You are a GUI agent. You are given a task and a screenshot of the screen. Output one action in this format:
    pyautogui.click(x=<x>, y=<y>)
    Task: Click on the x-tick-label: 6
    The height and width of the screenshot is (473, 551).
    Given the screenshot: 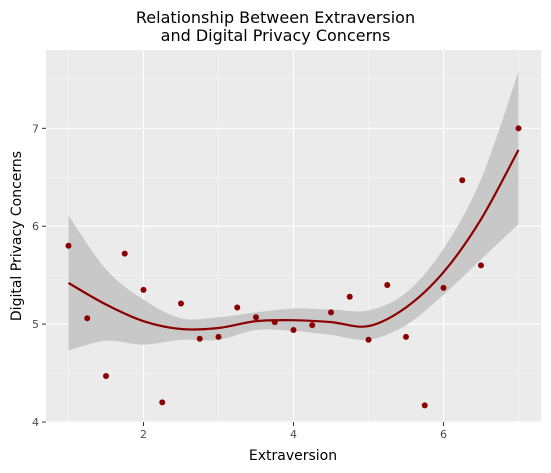 What is the action you would take?
    pyautogui.click(x=443, y=434)
    